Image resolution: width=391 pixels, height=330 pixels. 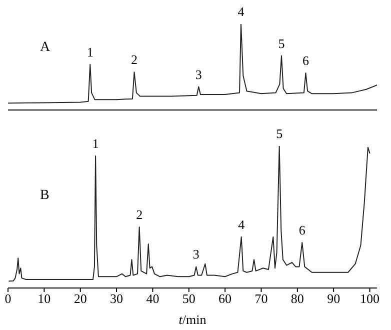 I want to click on x-tick-label: 70, so click(x=261, y=298).